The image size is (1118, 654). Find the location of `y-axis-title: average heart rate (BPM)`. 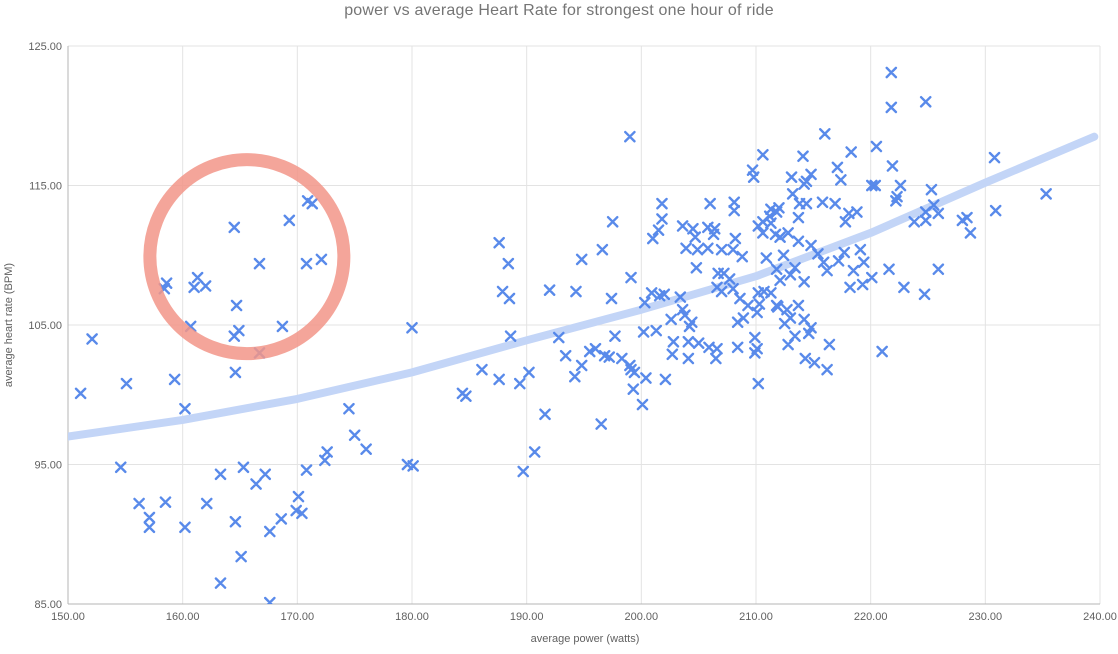

y-axis-title: average heart rate (BPM) is located at coordinates (9, 325).